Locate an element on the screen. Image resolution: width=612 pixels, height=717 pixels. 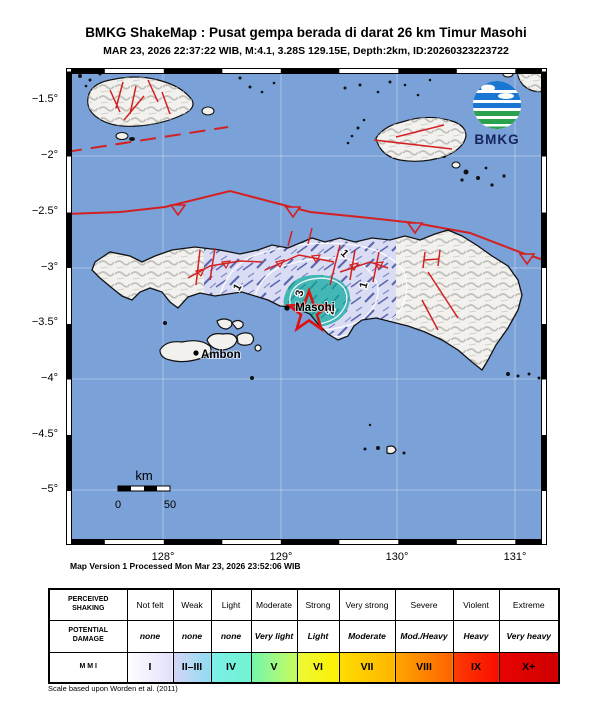
mmi-cell: VII is located at coordinates (367, 667).